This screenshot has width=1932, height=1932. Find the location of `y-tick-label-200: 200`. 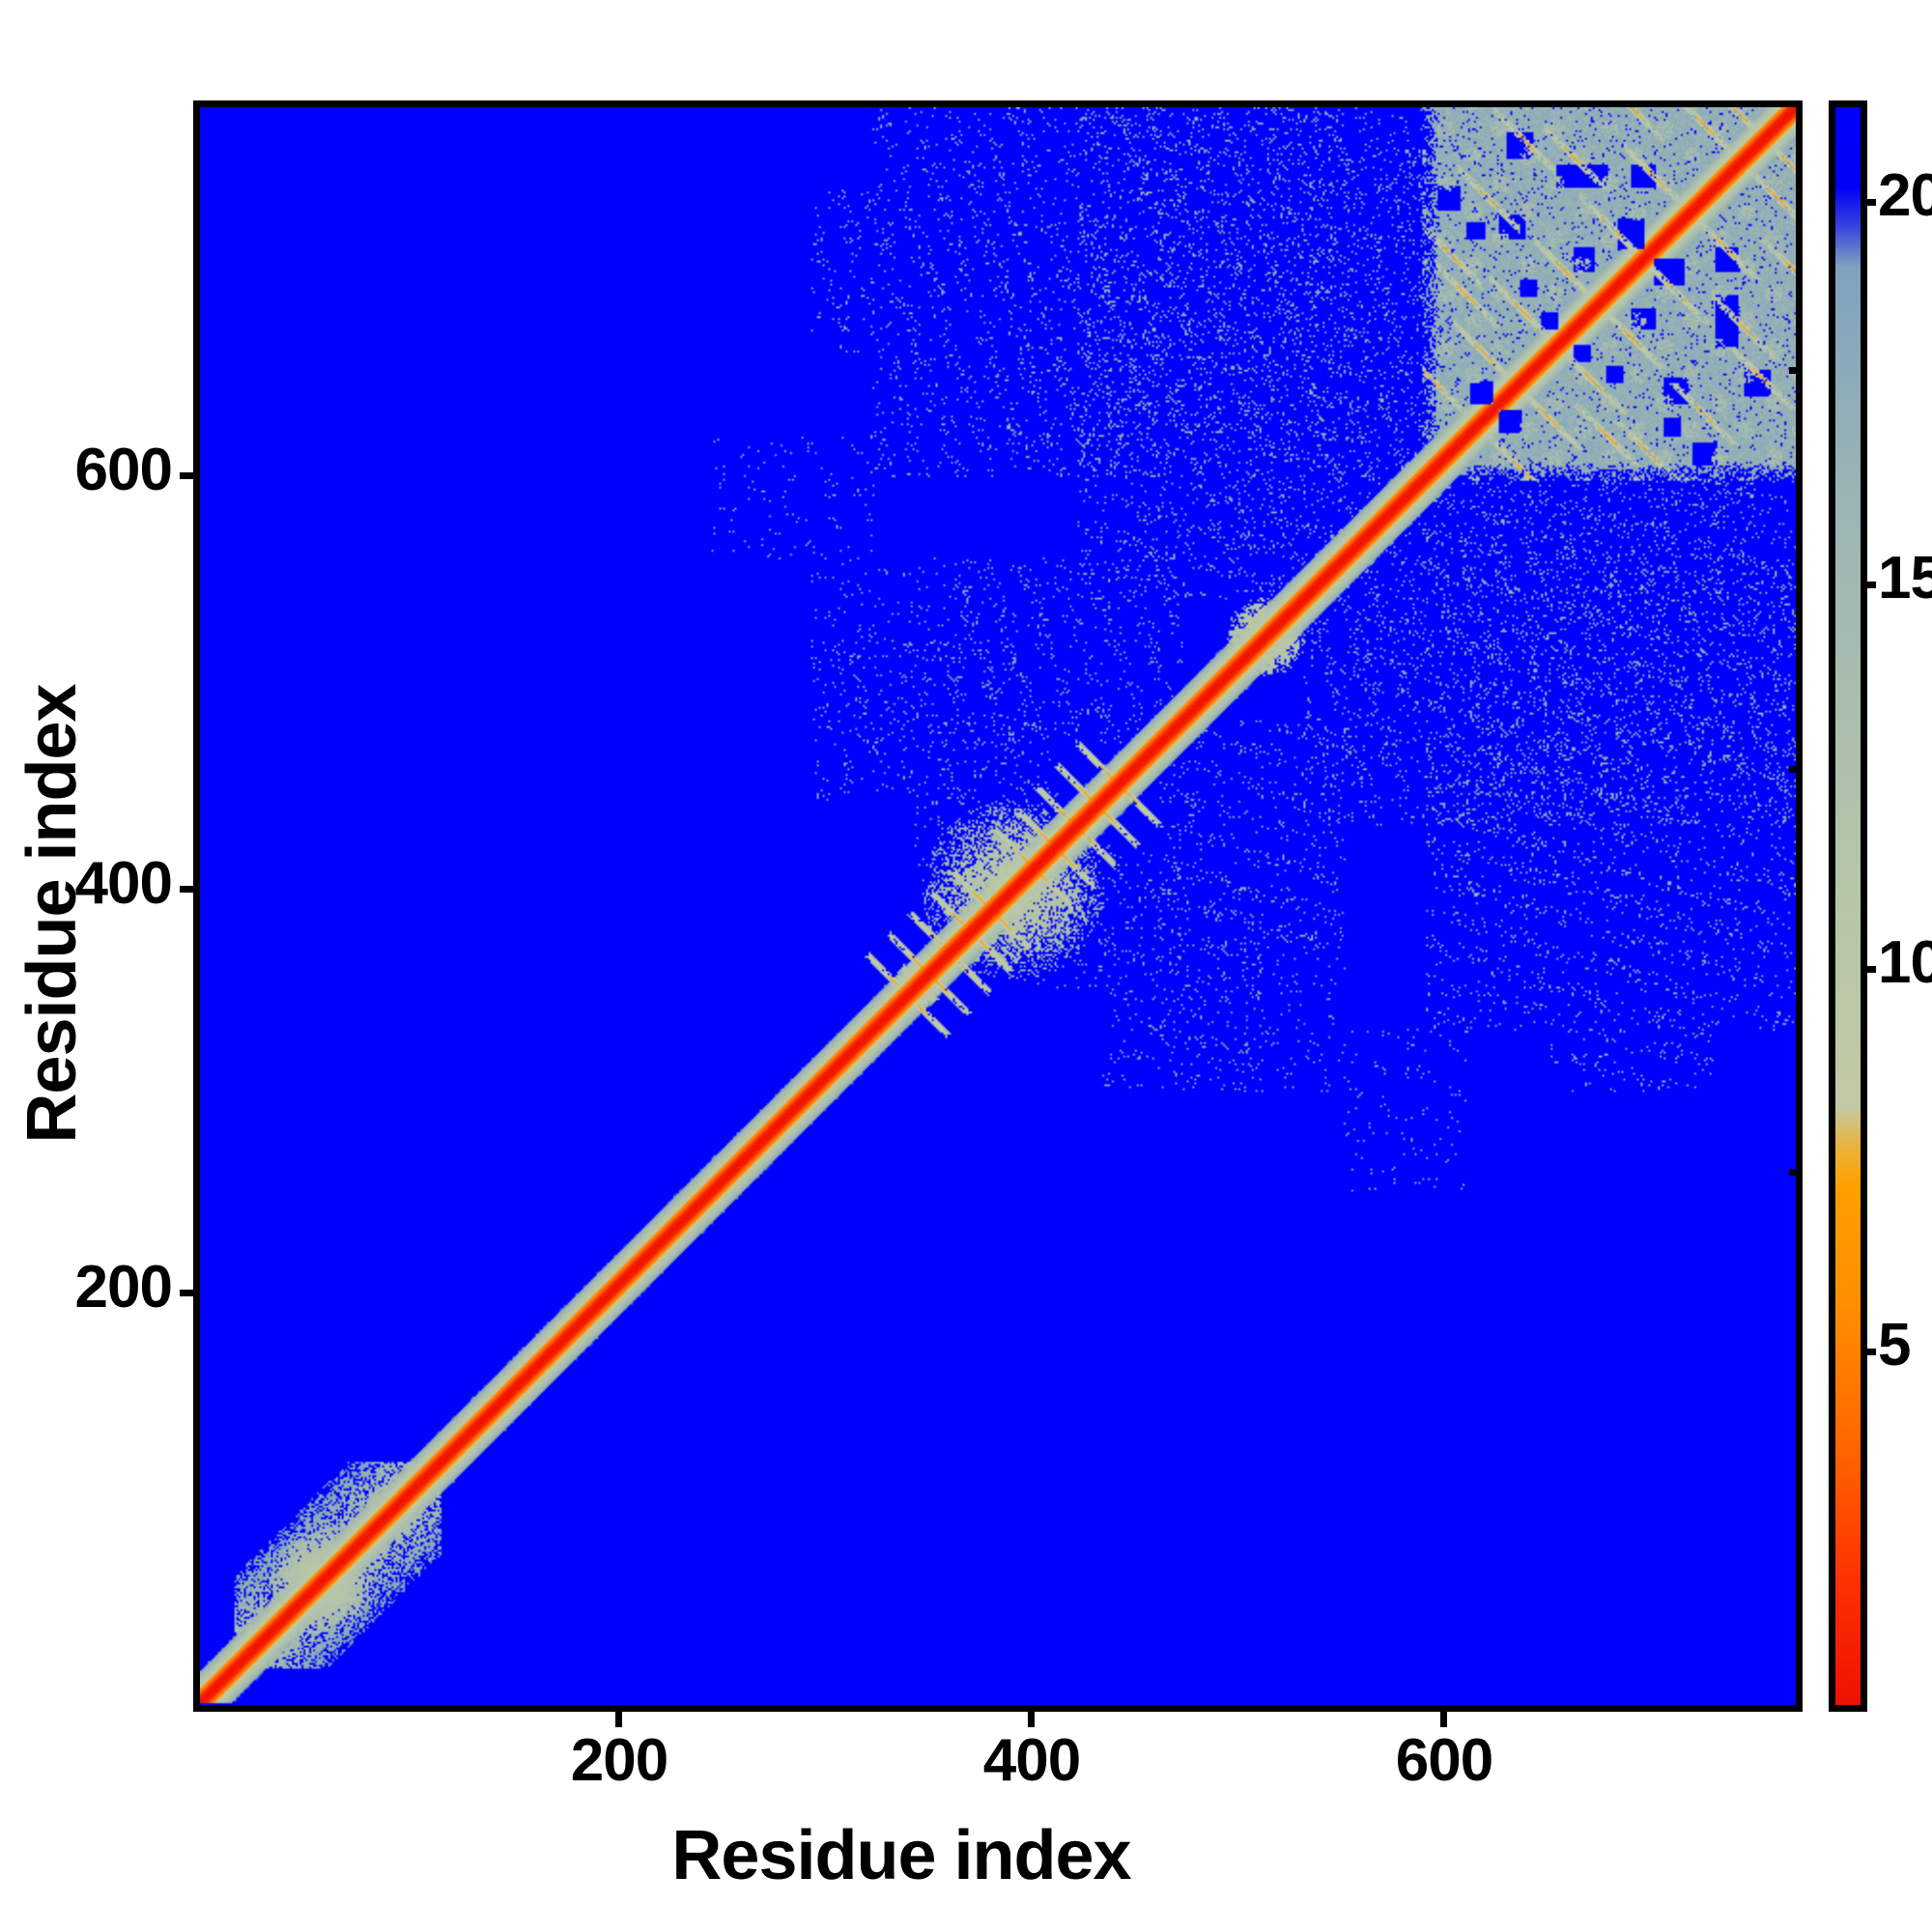

y-tick-label-200: 200 is located at coordinates (123, 1287).